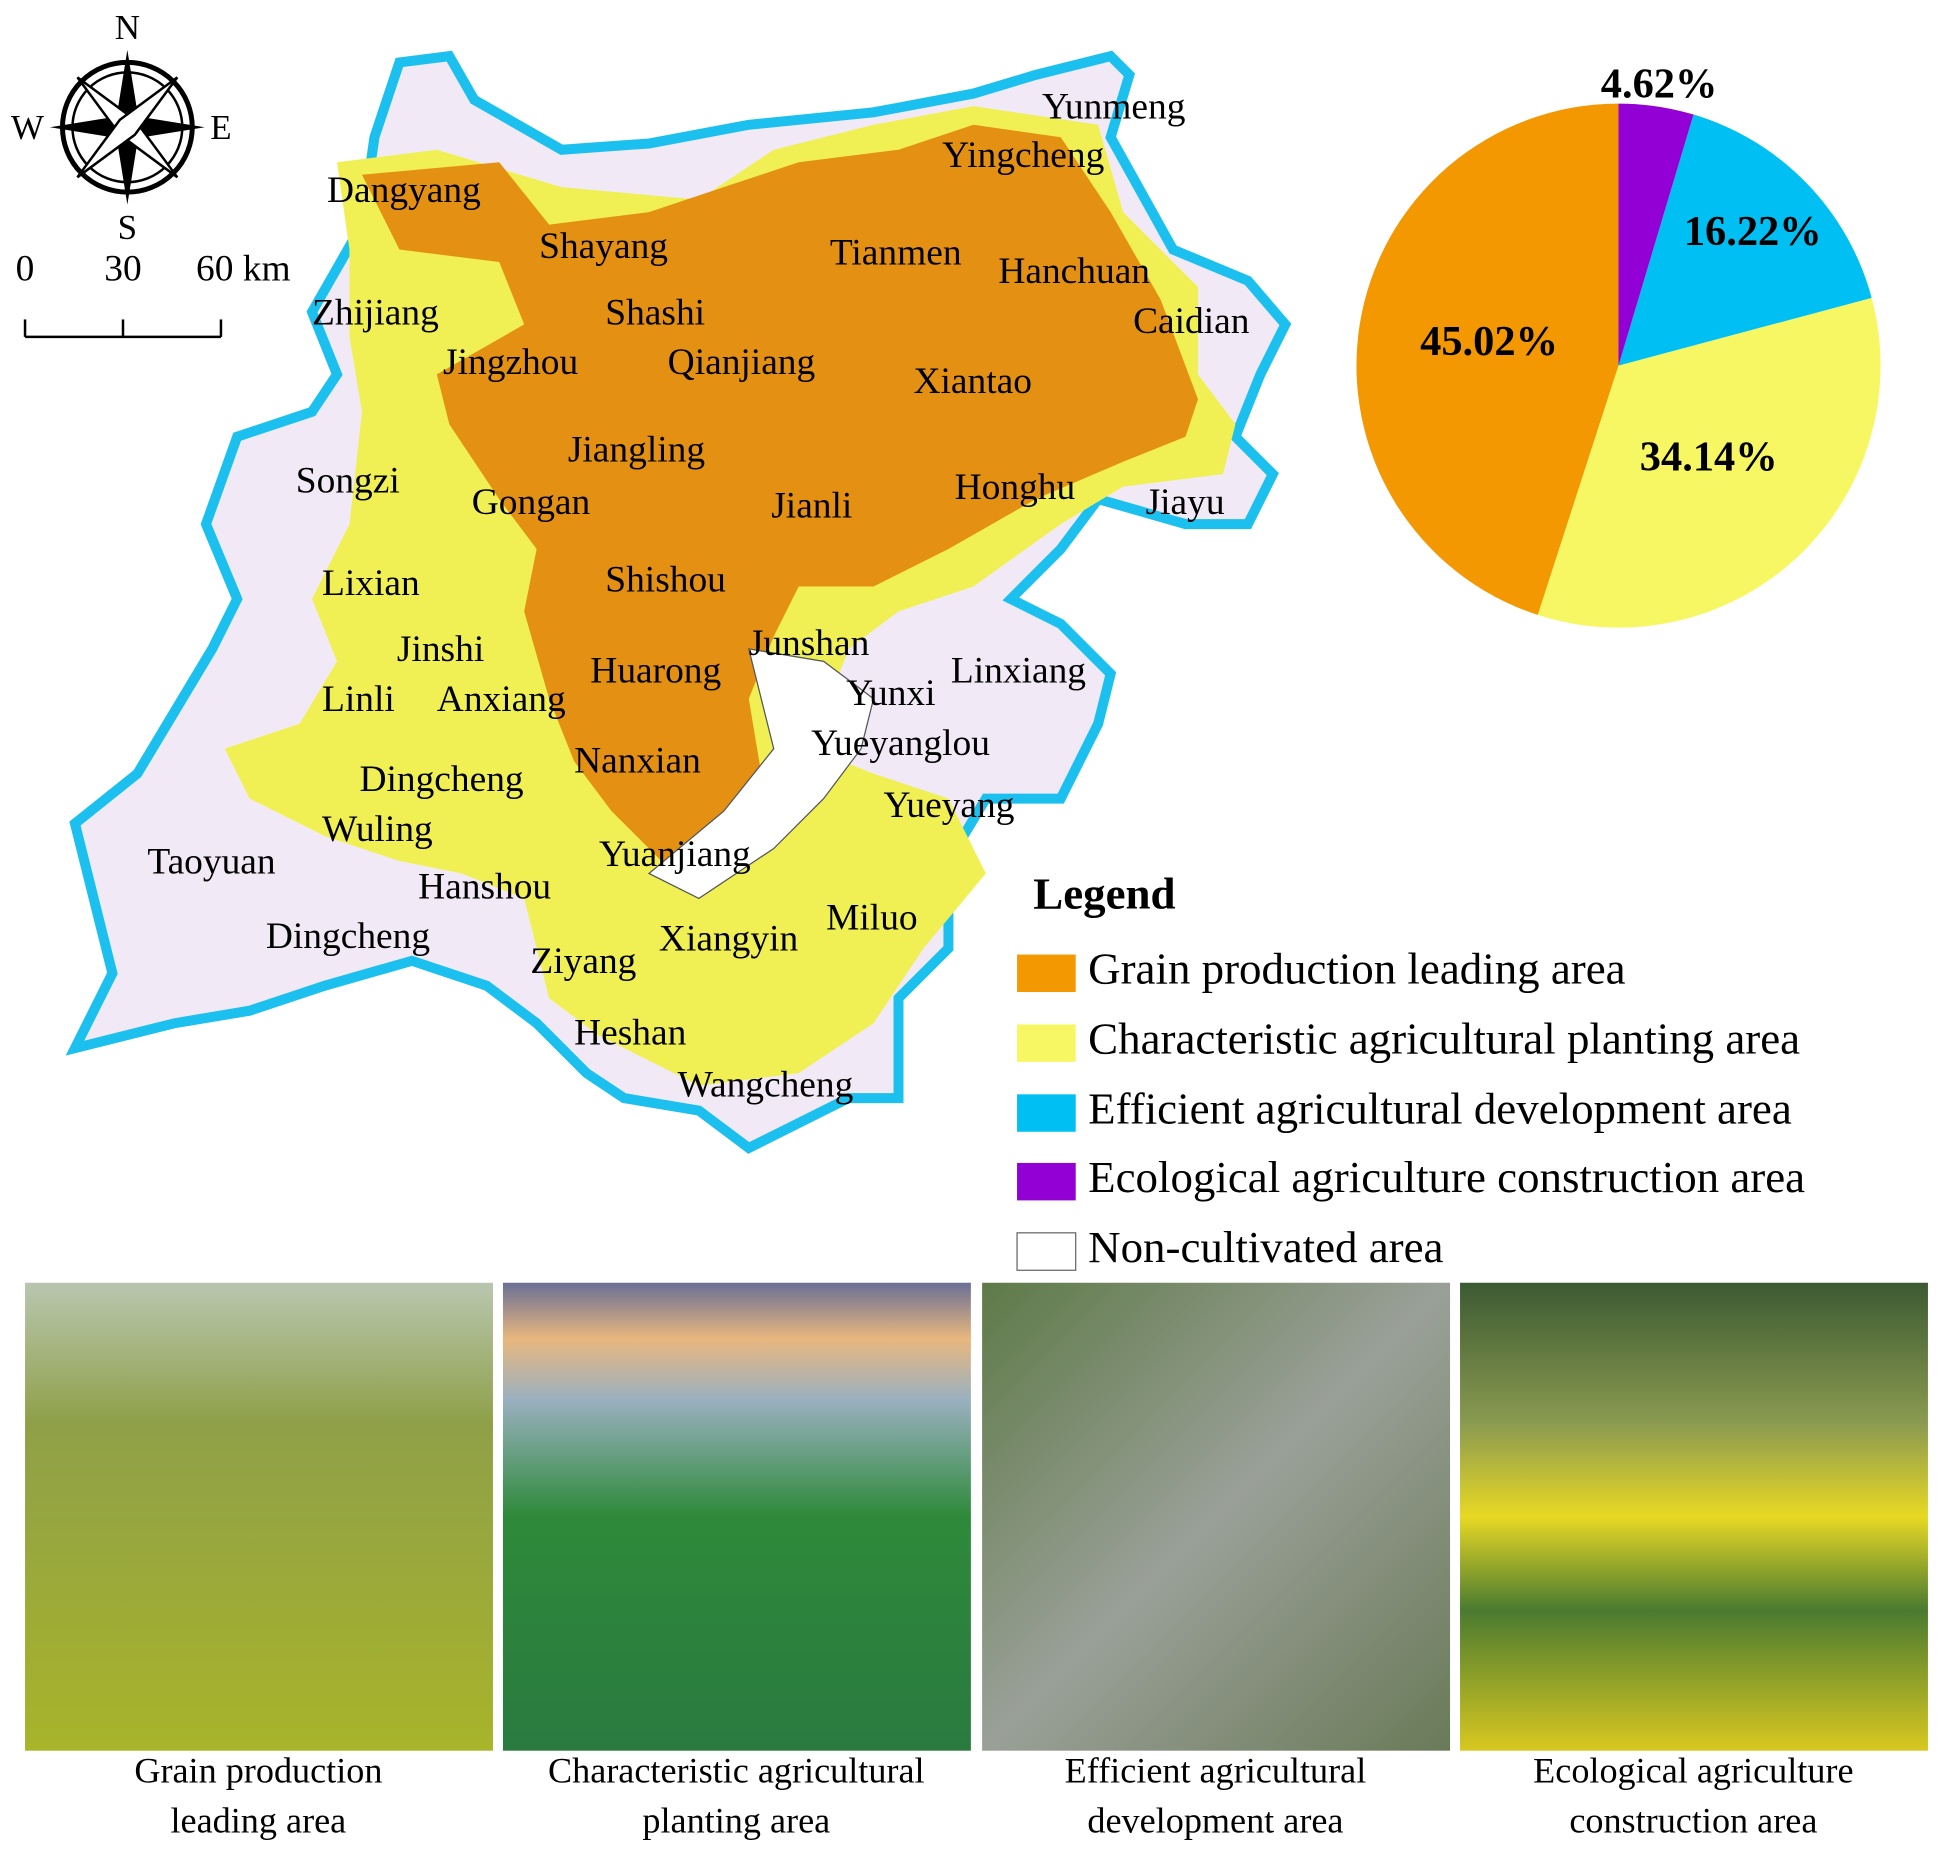 The height and width of the screenshot is (1853, 1953). What do you see at coordinates (949, 805) in the screenshot?
I see `place-label: Yueyang` at bounding box center [949, 805].